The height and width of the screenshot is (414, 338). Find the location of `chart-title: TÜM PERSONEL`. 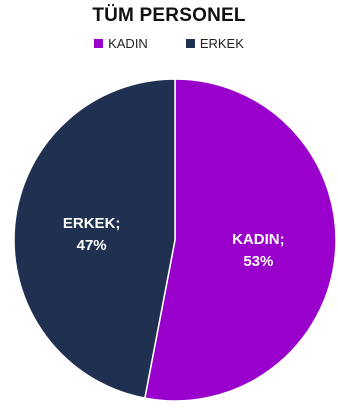

chart-title: TÜM PERSONEL is located at coordinates (169, 15).